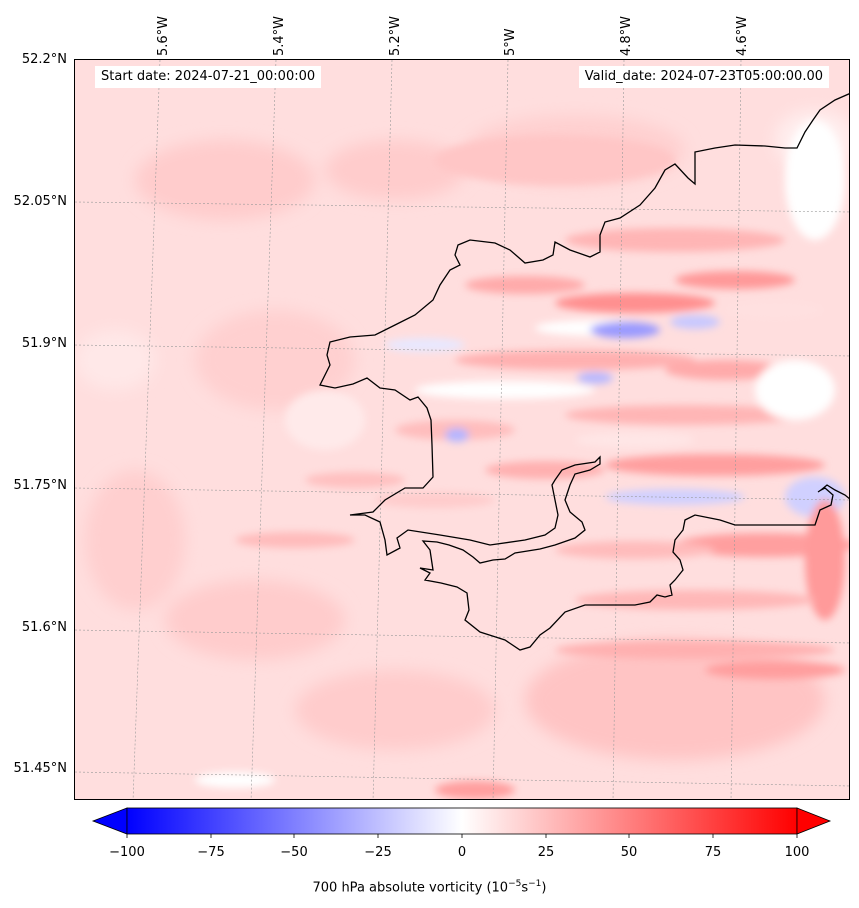 This screenshot has height=908, width=859. I want to click on lon-label-5.6W: 5.6°W, so click(163, 35).